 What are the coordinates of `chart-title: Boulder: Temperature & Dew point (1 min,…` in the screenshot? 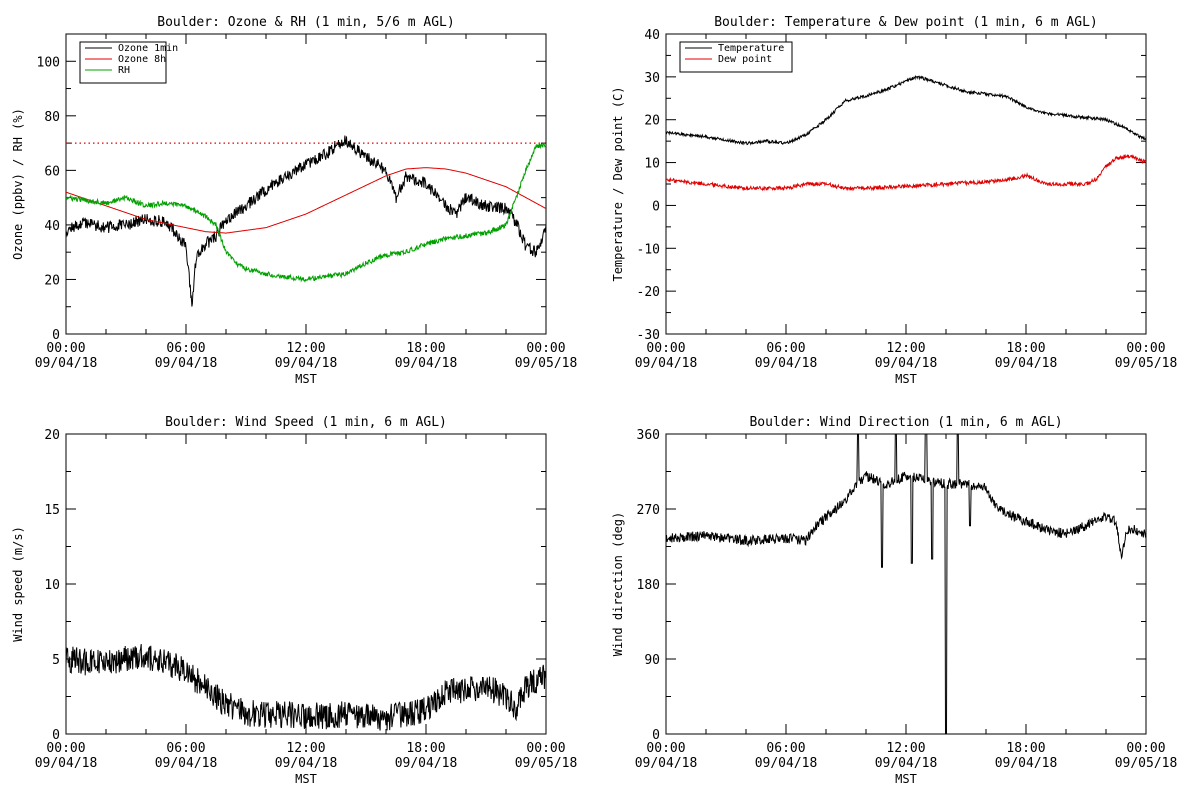 It's located at (906, 22).